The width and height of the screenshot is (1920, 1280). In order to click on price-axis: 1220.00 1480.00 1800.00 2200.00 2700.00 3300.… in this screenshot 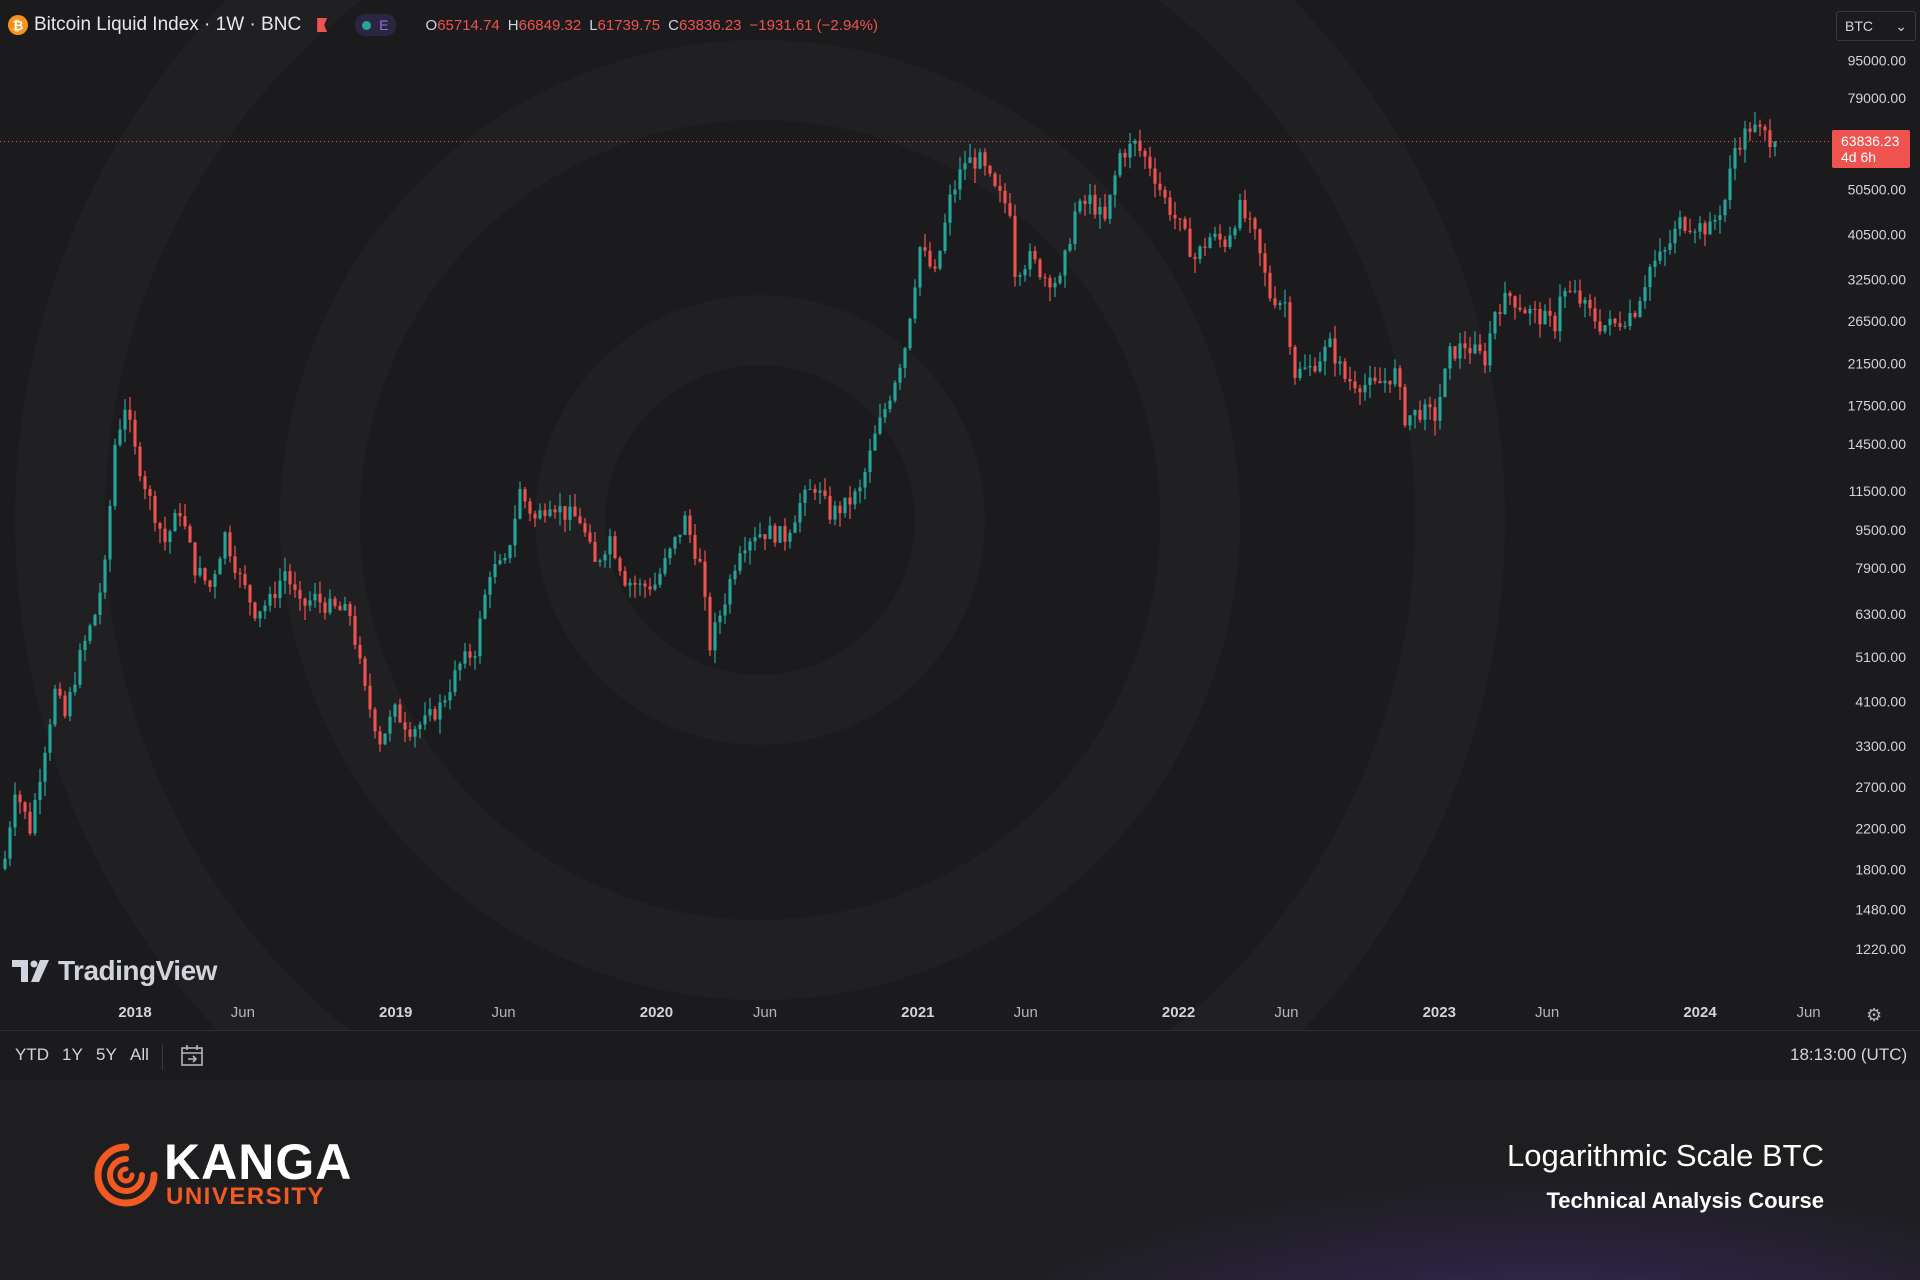, I will do `click(1877, 504)`.